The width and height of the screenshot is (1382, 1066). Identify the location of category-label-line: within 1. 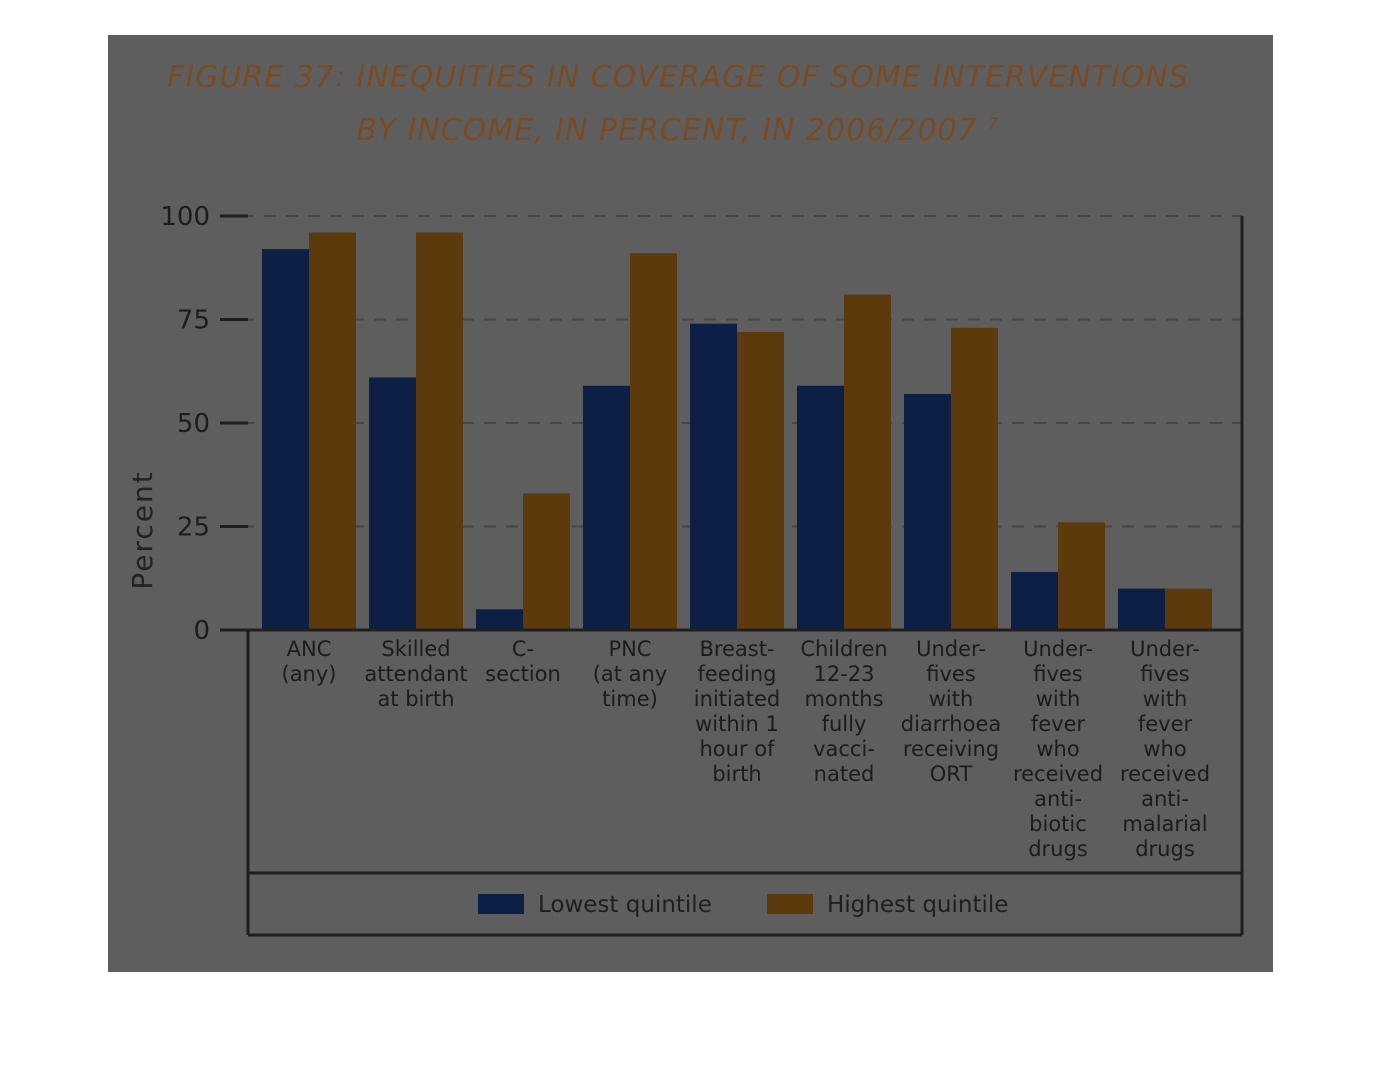
(737, 724).